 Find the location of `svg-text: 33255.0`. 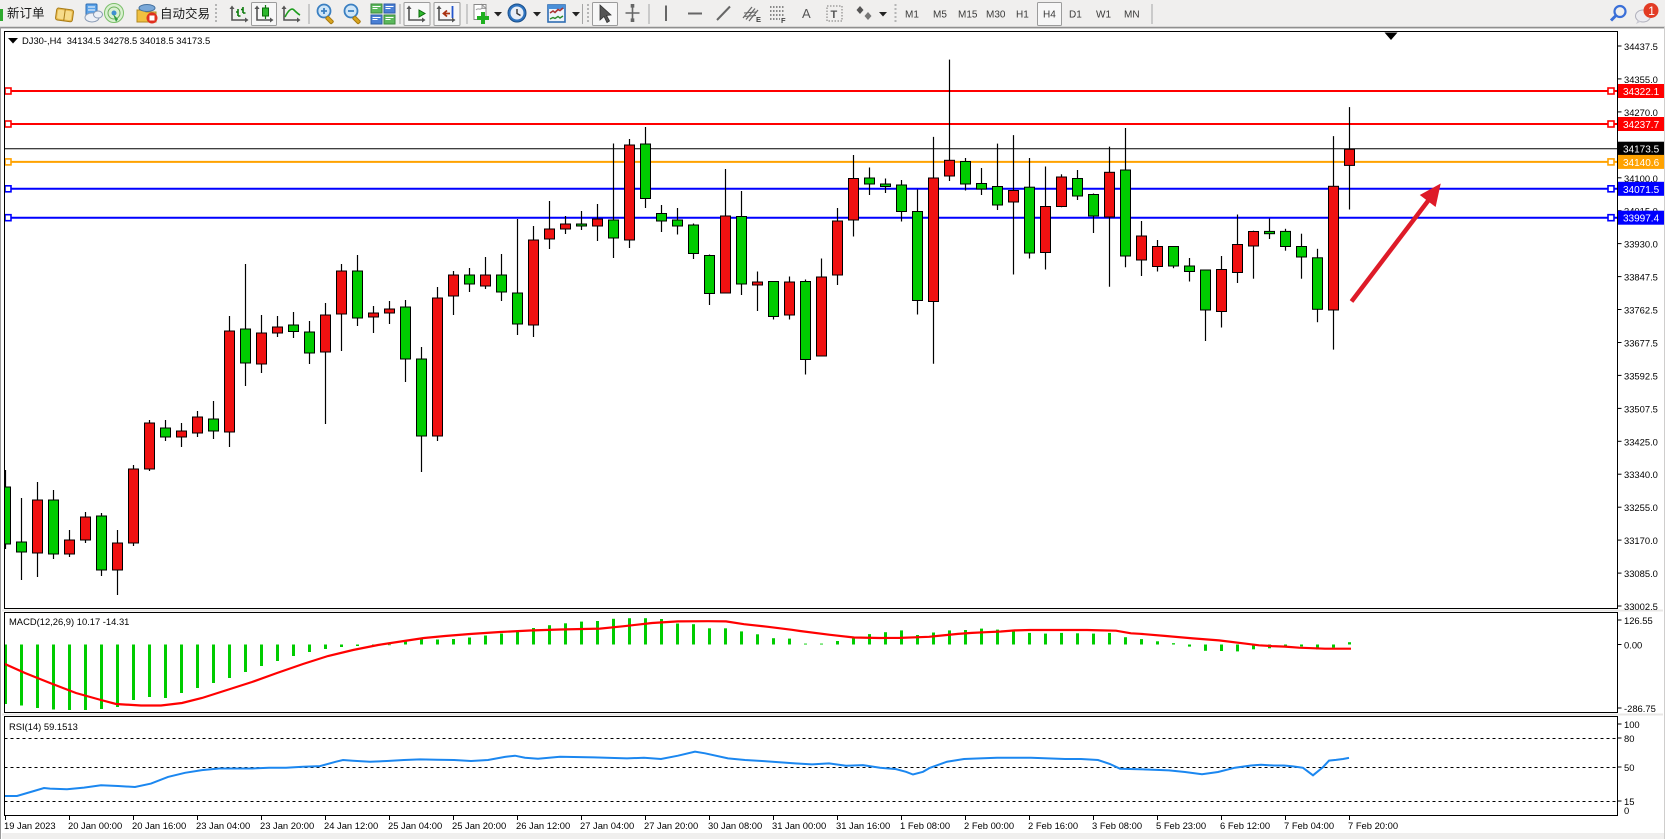

svg-text: 33255.0 is located at coordinates (1641, 507).